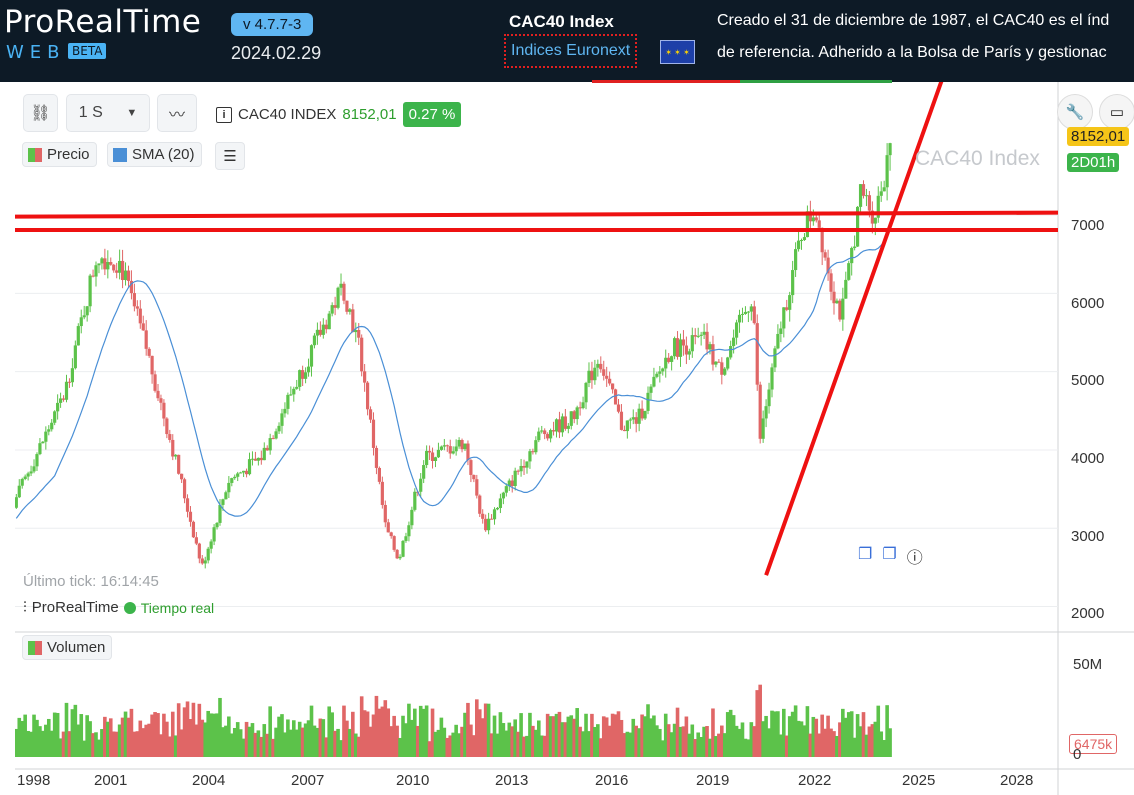 Image resolution: width=1134 pixels, height=795 pixels. I want to click on version-badge: v 4.7.7-3, so click(272, 24).